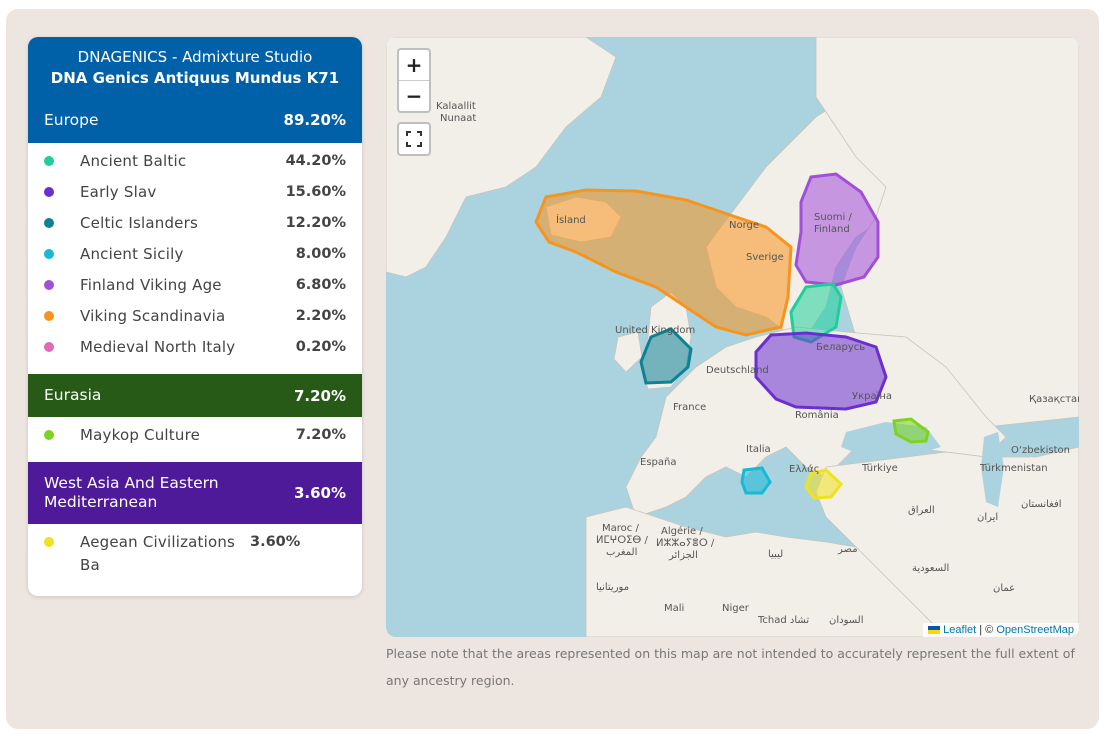  Describe the element at coordinates (131, 492) in the screenshot. I see `group-name: West Asia And Eastern Mediterranean` at that location.